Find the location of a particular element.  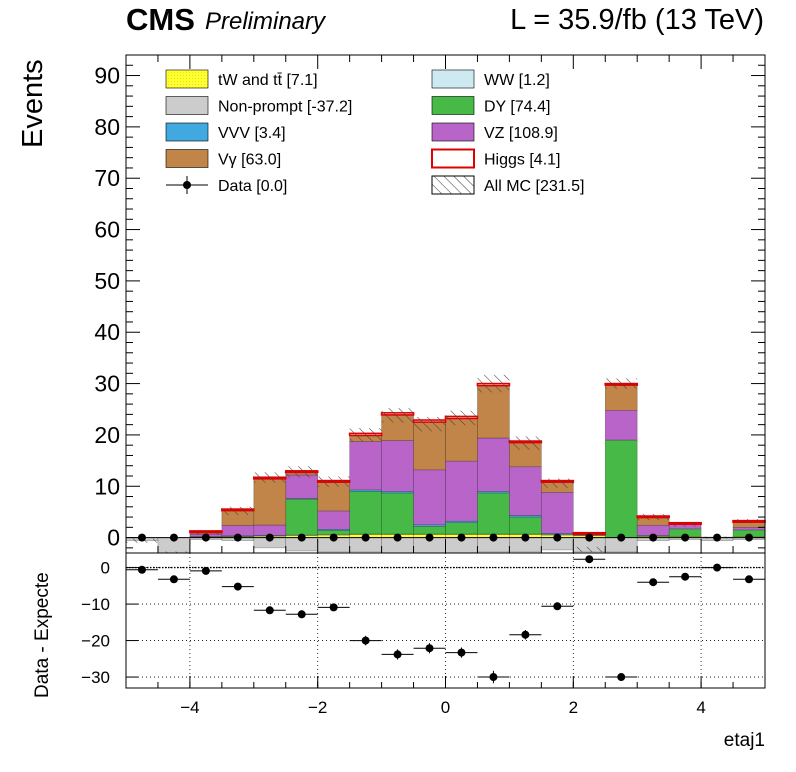

y-tick-label: 0 is located at coordinates (113, 538).